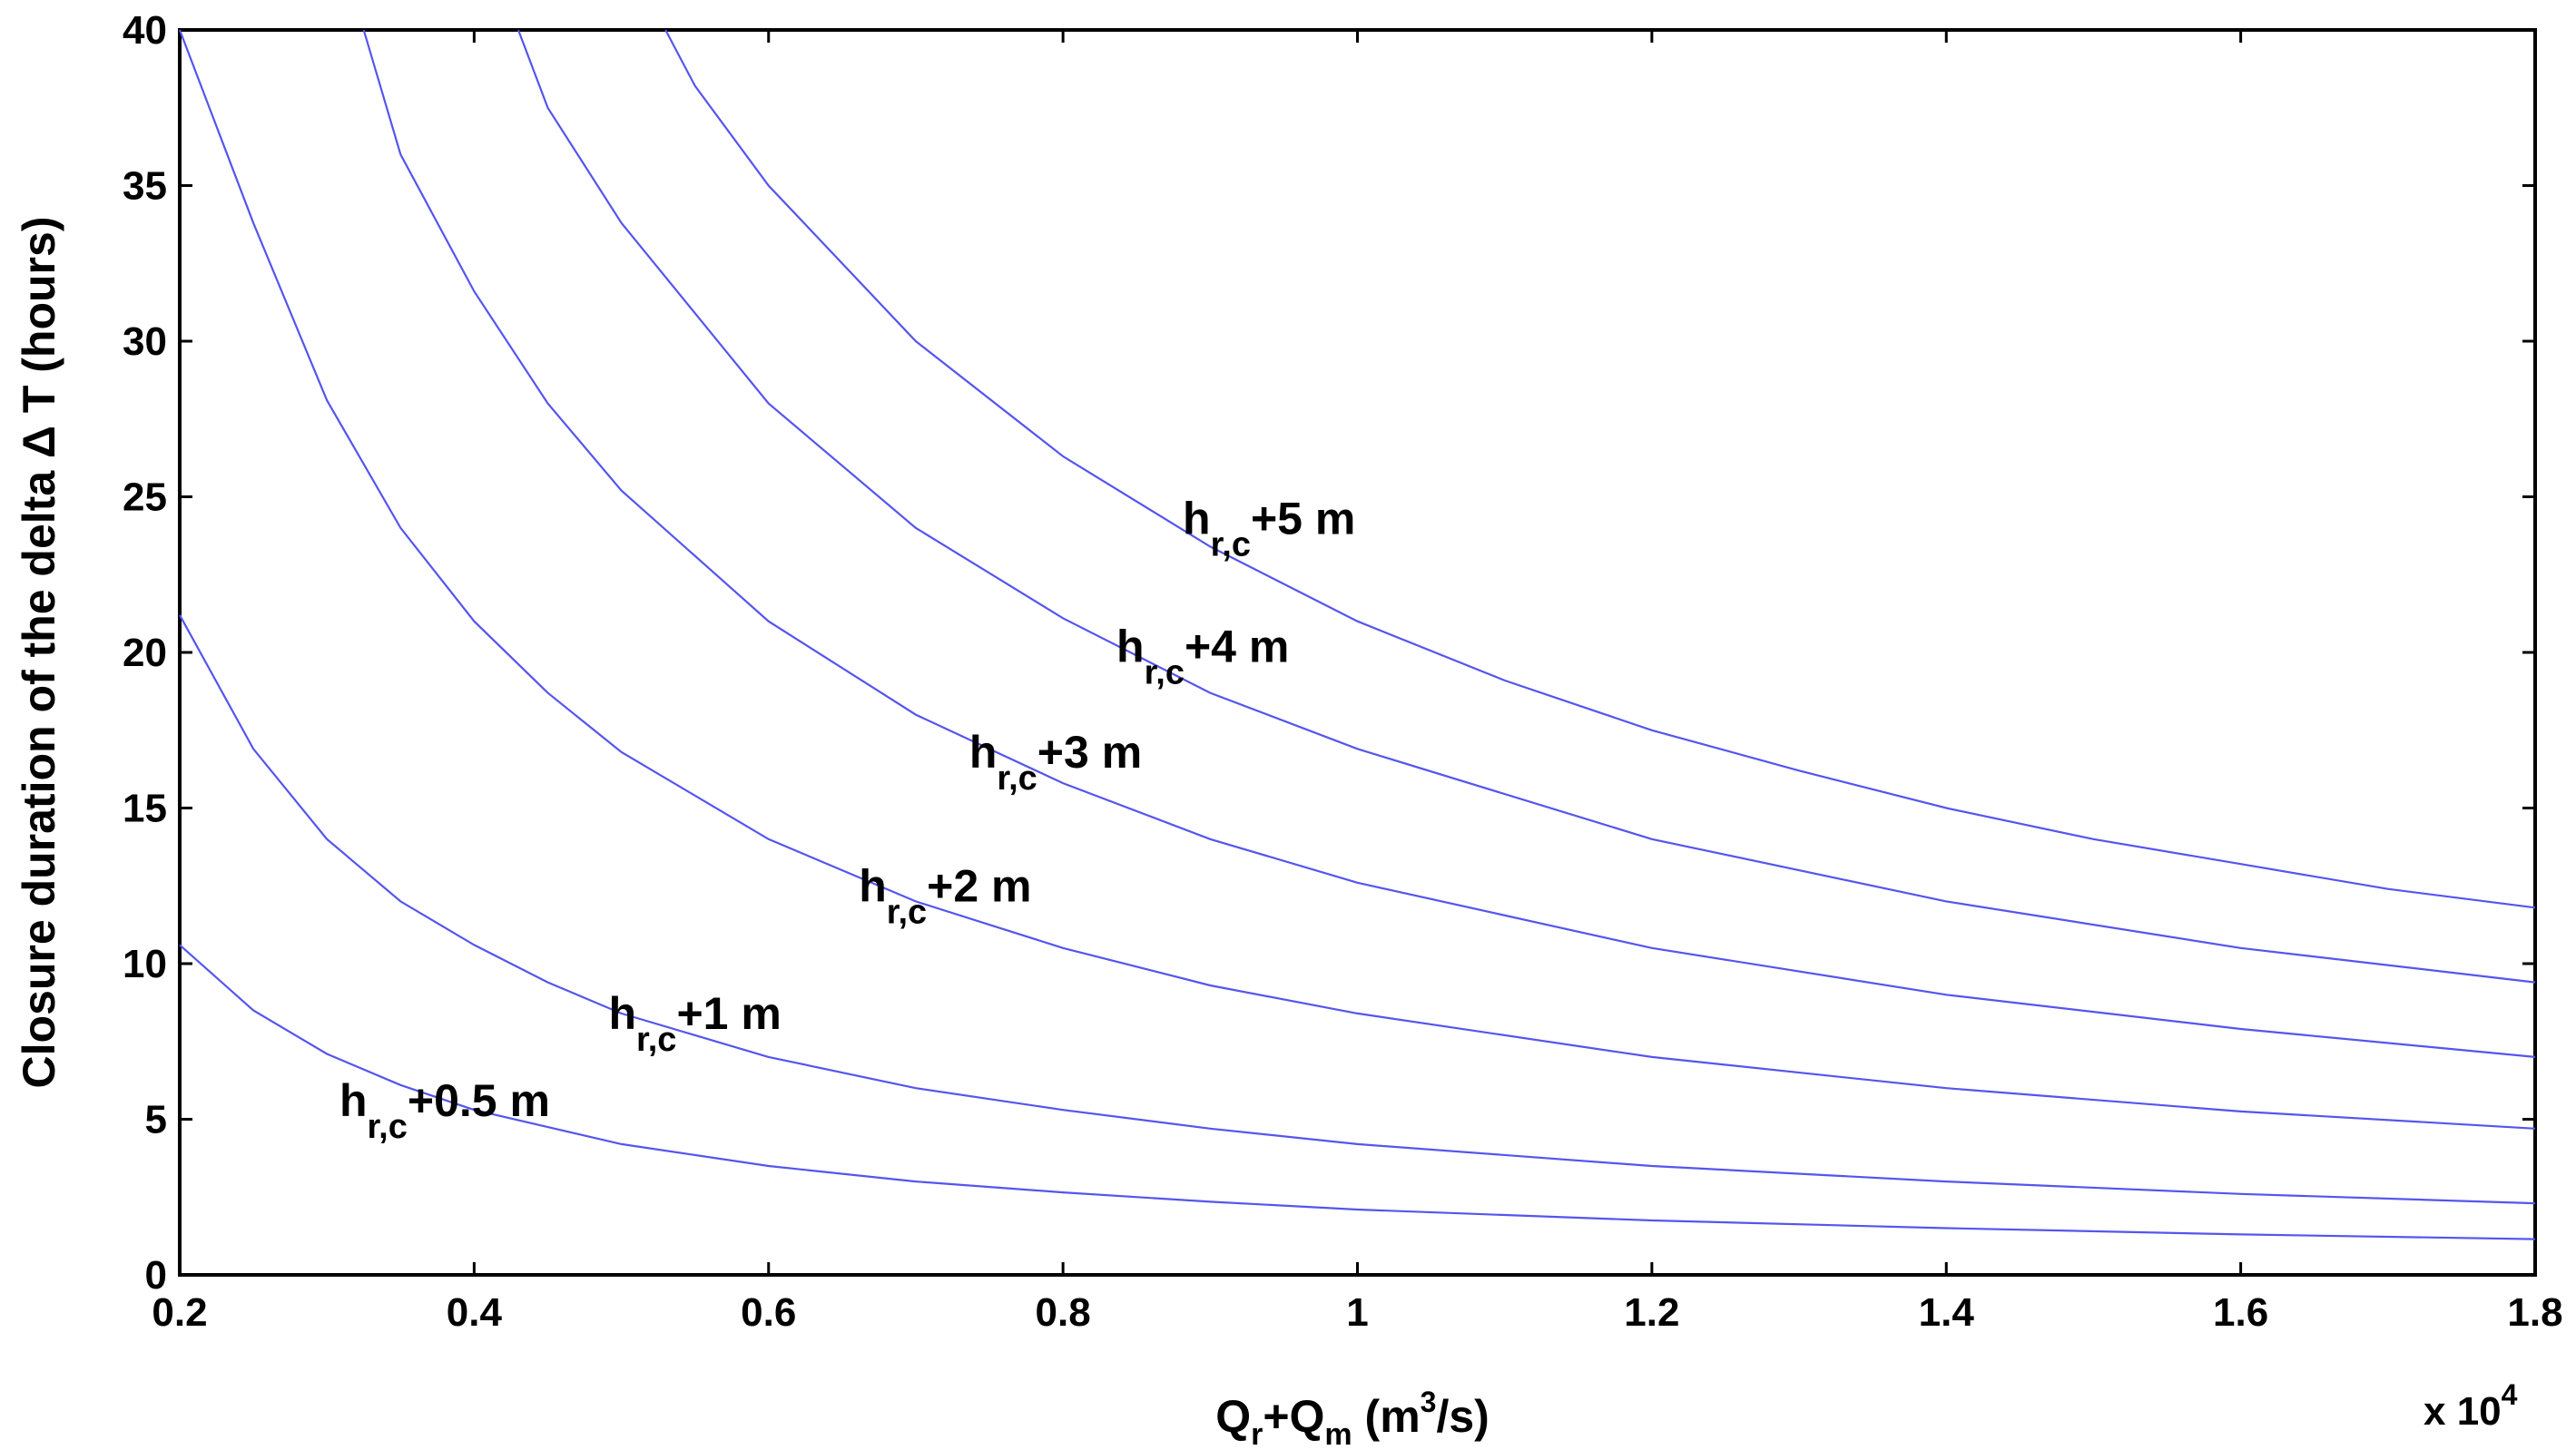 The width and height of the screenshot is (2576, 1450). What do you see at coordinates (768, 1312) in the screenshot?
I see `x-tick-label-2: 0.6` at bounding box center [768, 1312].